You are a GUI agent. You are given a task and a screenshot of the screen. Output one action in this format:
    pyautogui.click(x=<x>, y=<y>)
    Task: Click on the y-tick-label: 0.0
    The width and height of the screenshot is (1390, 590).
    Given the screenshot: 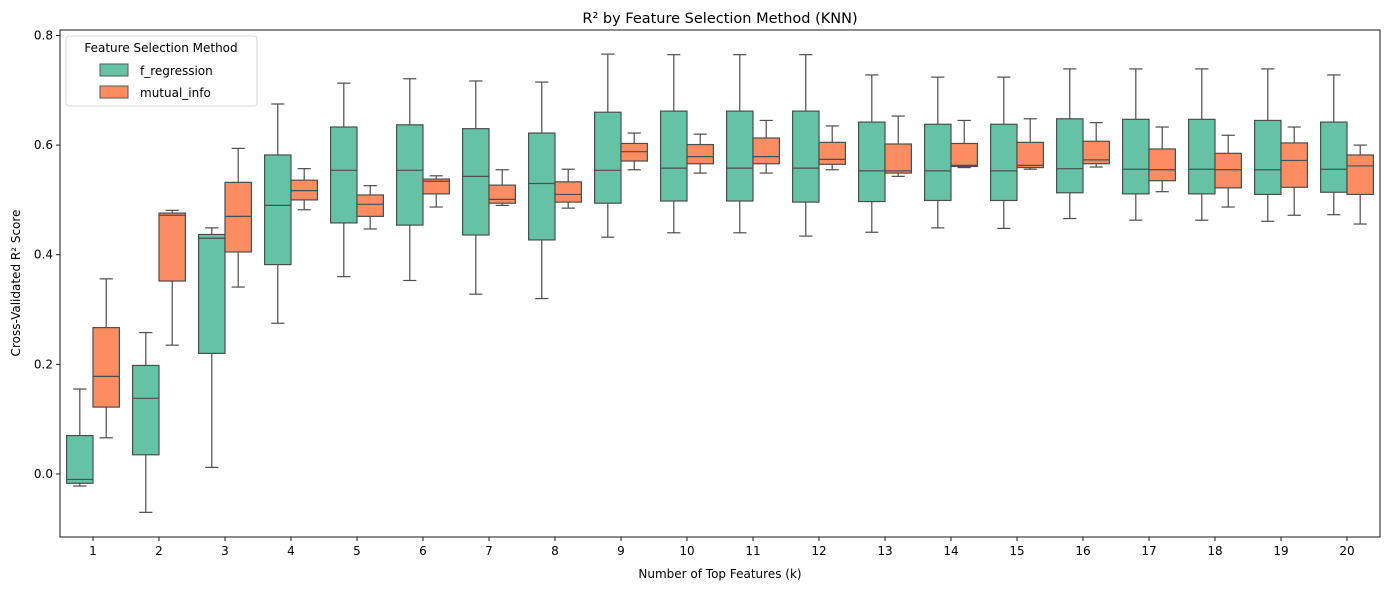 What is the action you would take?
    pyautogui.click(x=43, y=474)
    